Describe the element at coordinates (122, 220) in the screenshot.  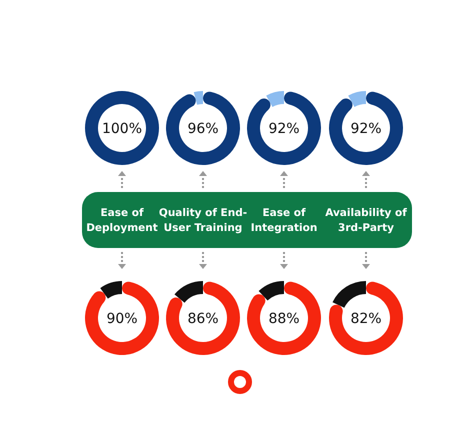
I see `text: Ease of Deployment` at that location.